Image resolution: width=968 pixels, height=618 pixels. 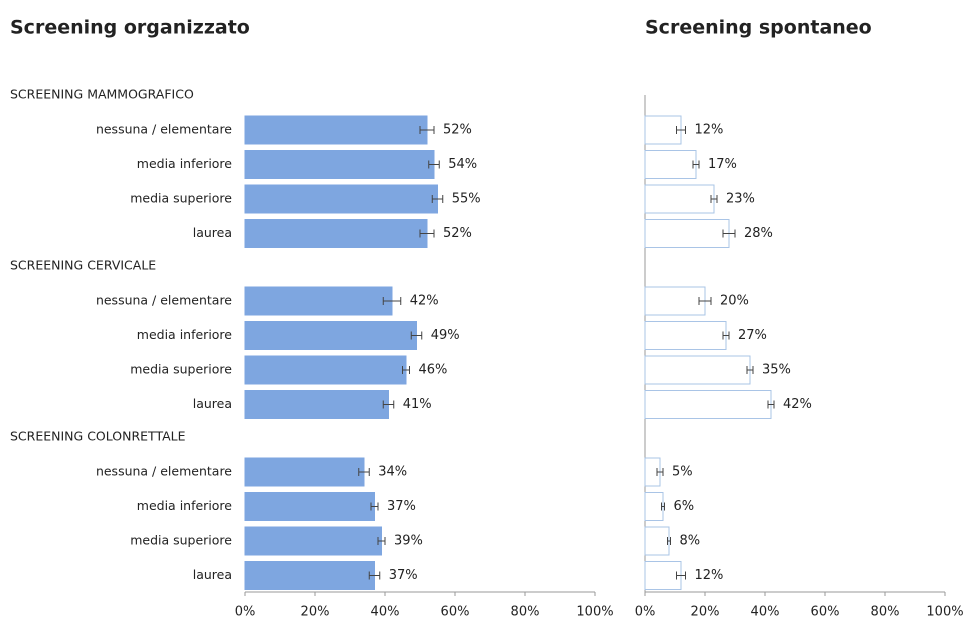 What do you see at coordinates (417, 404) in the screenshot?
I see `value-label: 41%` at bounding box center [417, 404].